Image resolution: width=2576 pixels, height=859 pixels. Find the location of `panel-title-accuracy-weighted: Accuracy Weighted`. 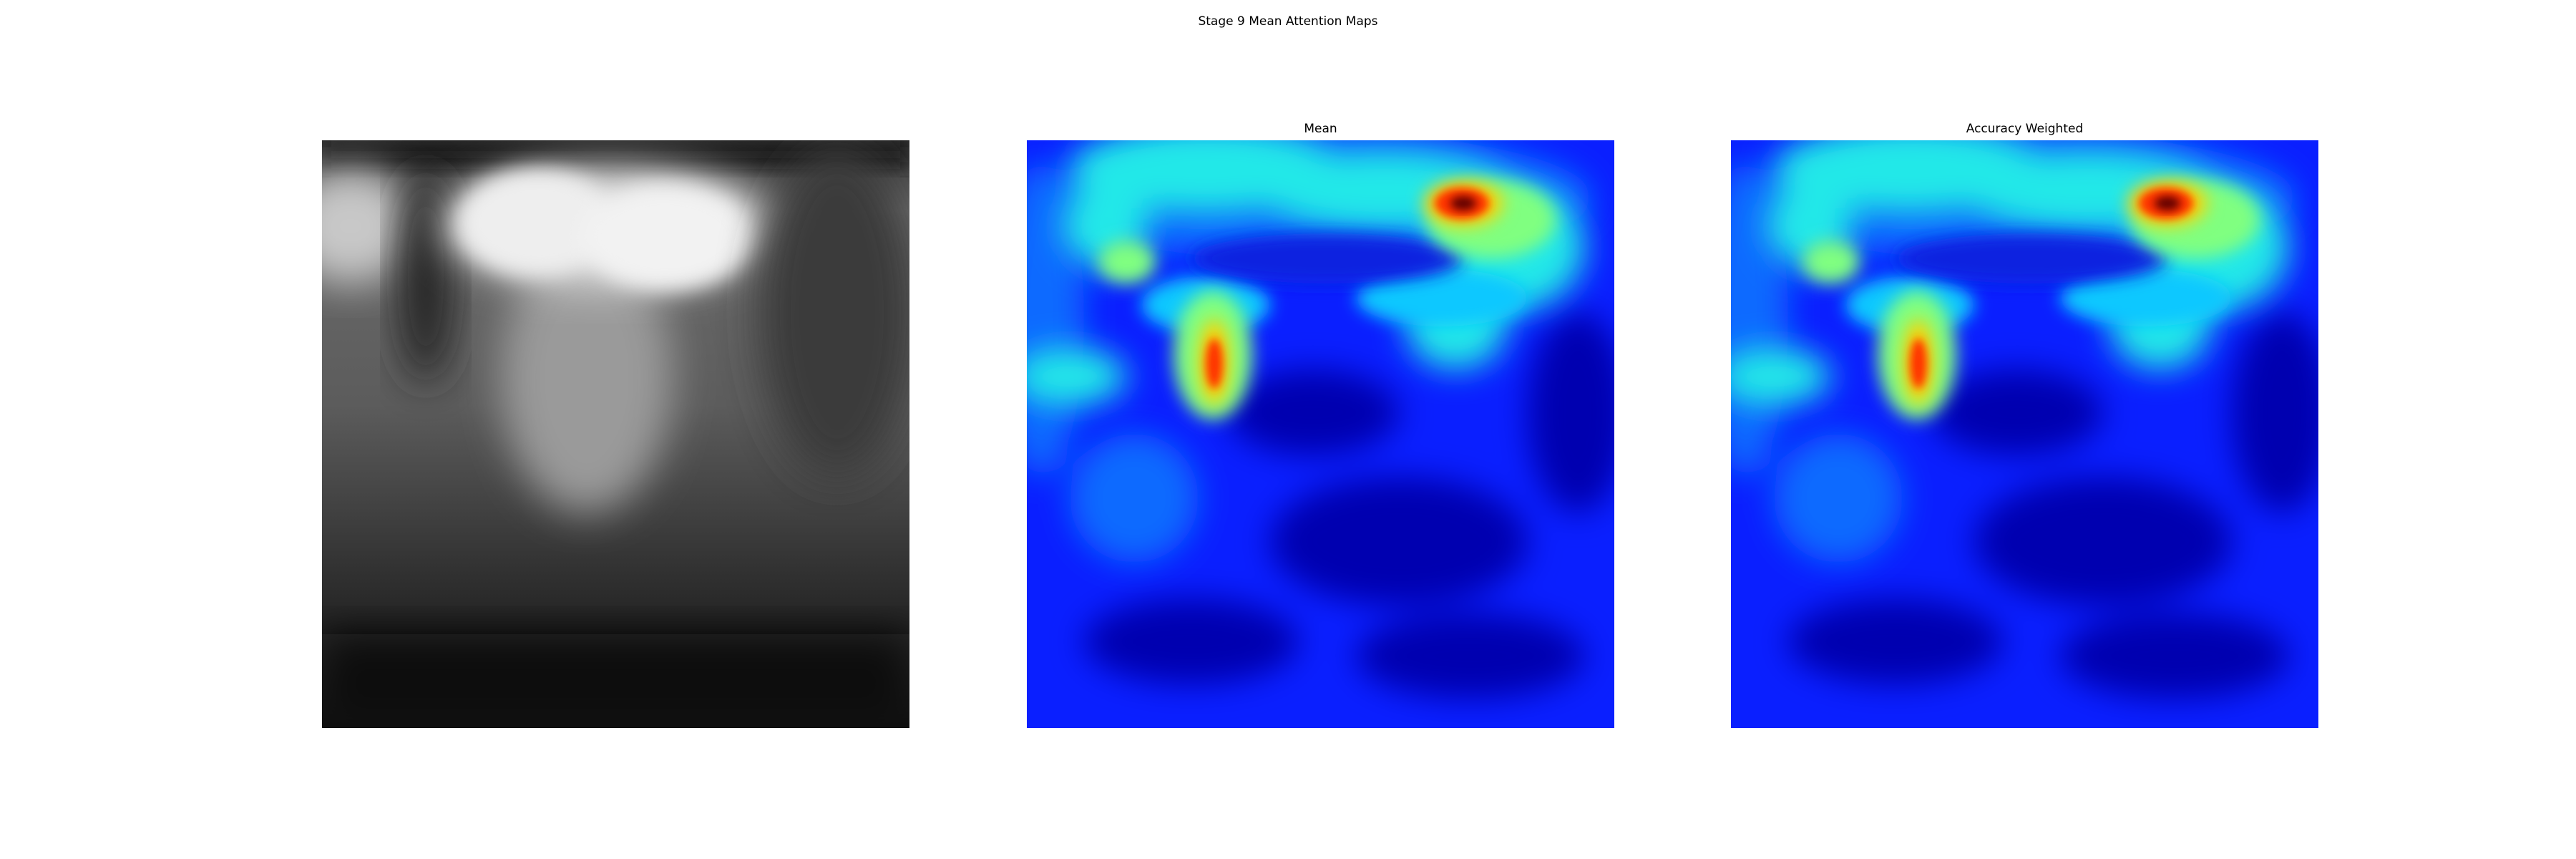

panel-title-accuracy-weighted: Accuracy Weighted is located at coordinates (2025, 129).